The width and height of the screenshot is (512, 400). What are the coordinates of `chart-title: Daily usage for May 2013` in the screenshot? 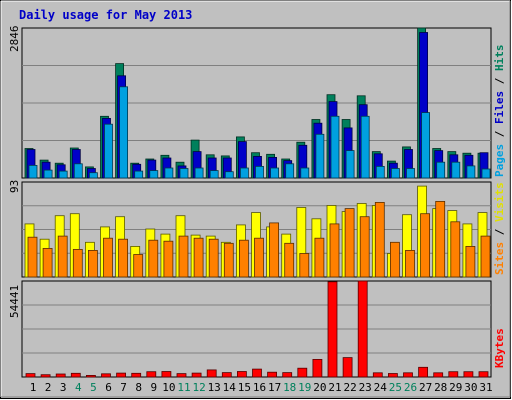 It's located at (105, 15).